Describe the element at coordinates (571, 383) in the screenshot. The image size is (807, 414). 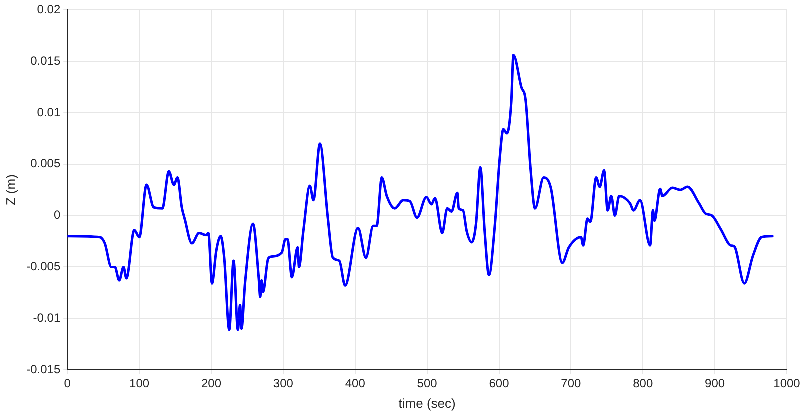
I see `x-tick-label: 700` at that location.